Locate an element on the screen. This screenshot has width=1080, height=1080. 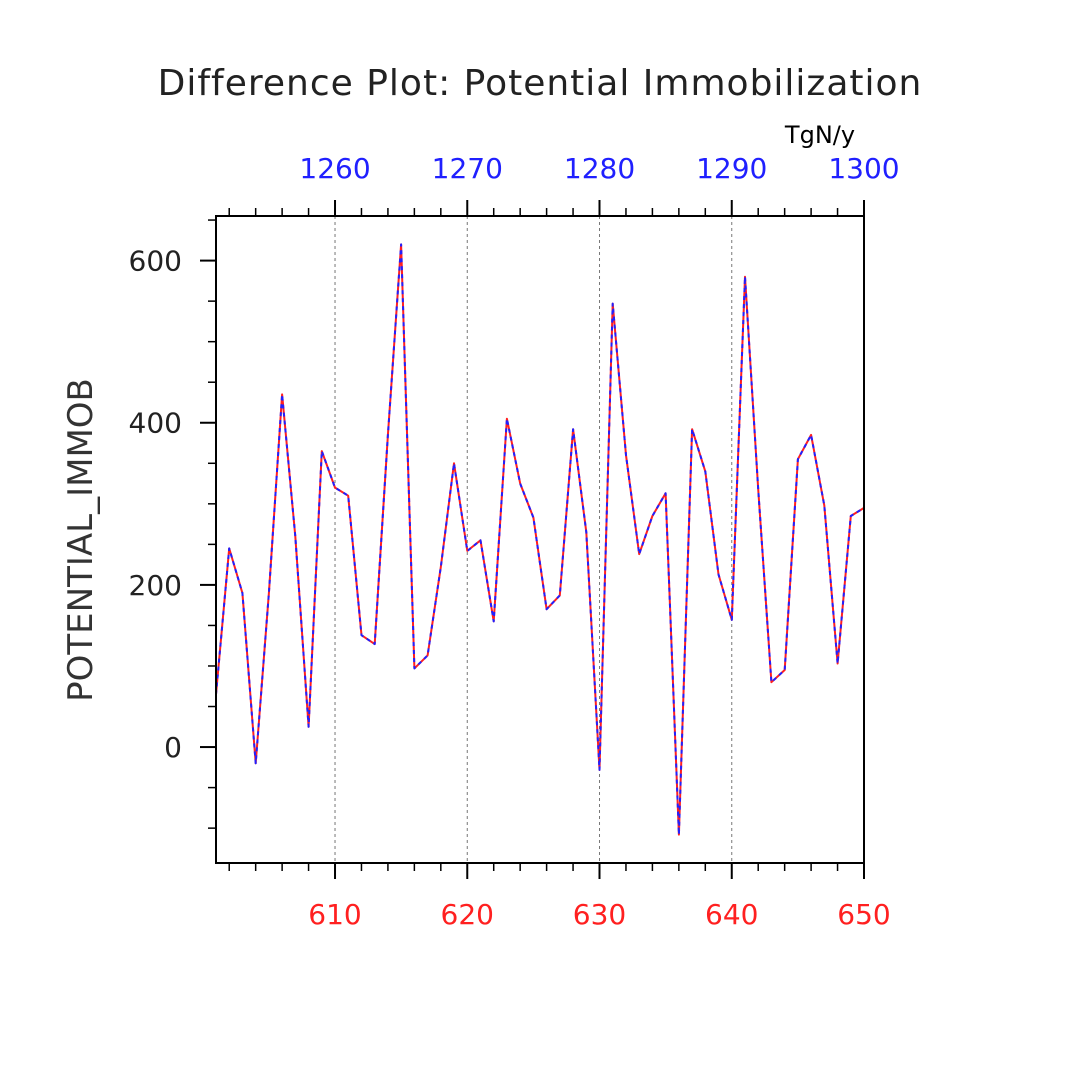
x-bottom-tick-label: 620 is located at coordinates (467, 914).